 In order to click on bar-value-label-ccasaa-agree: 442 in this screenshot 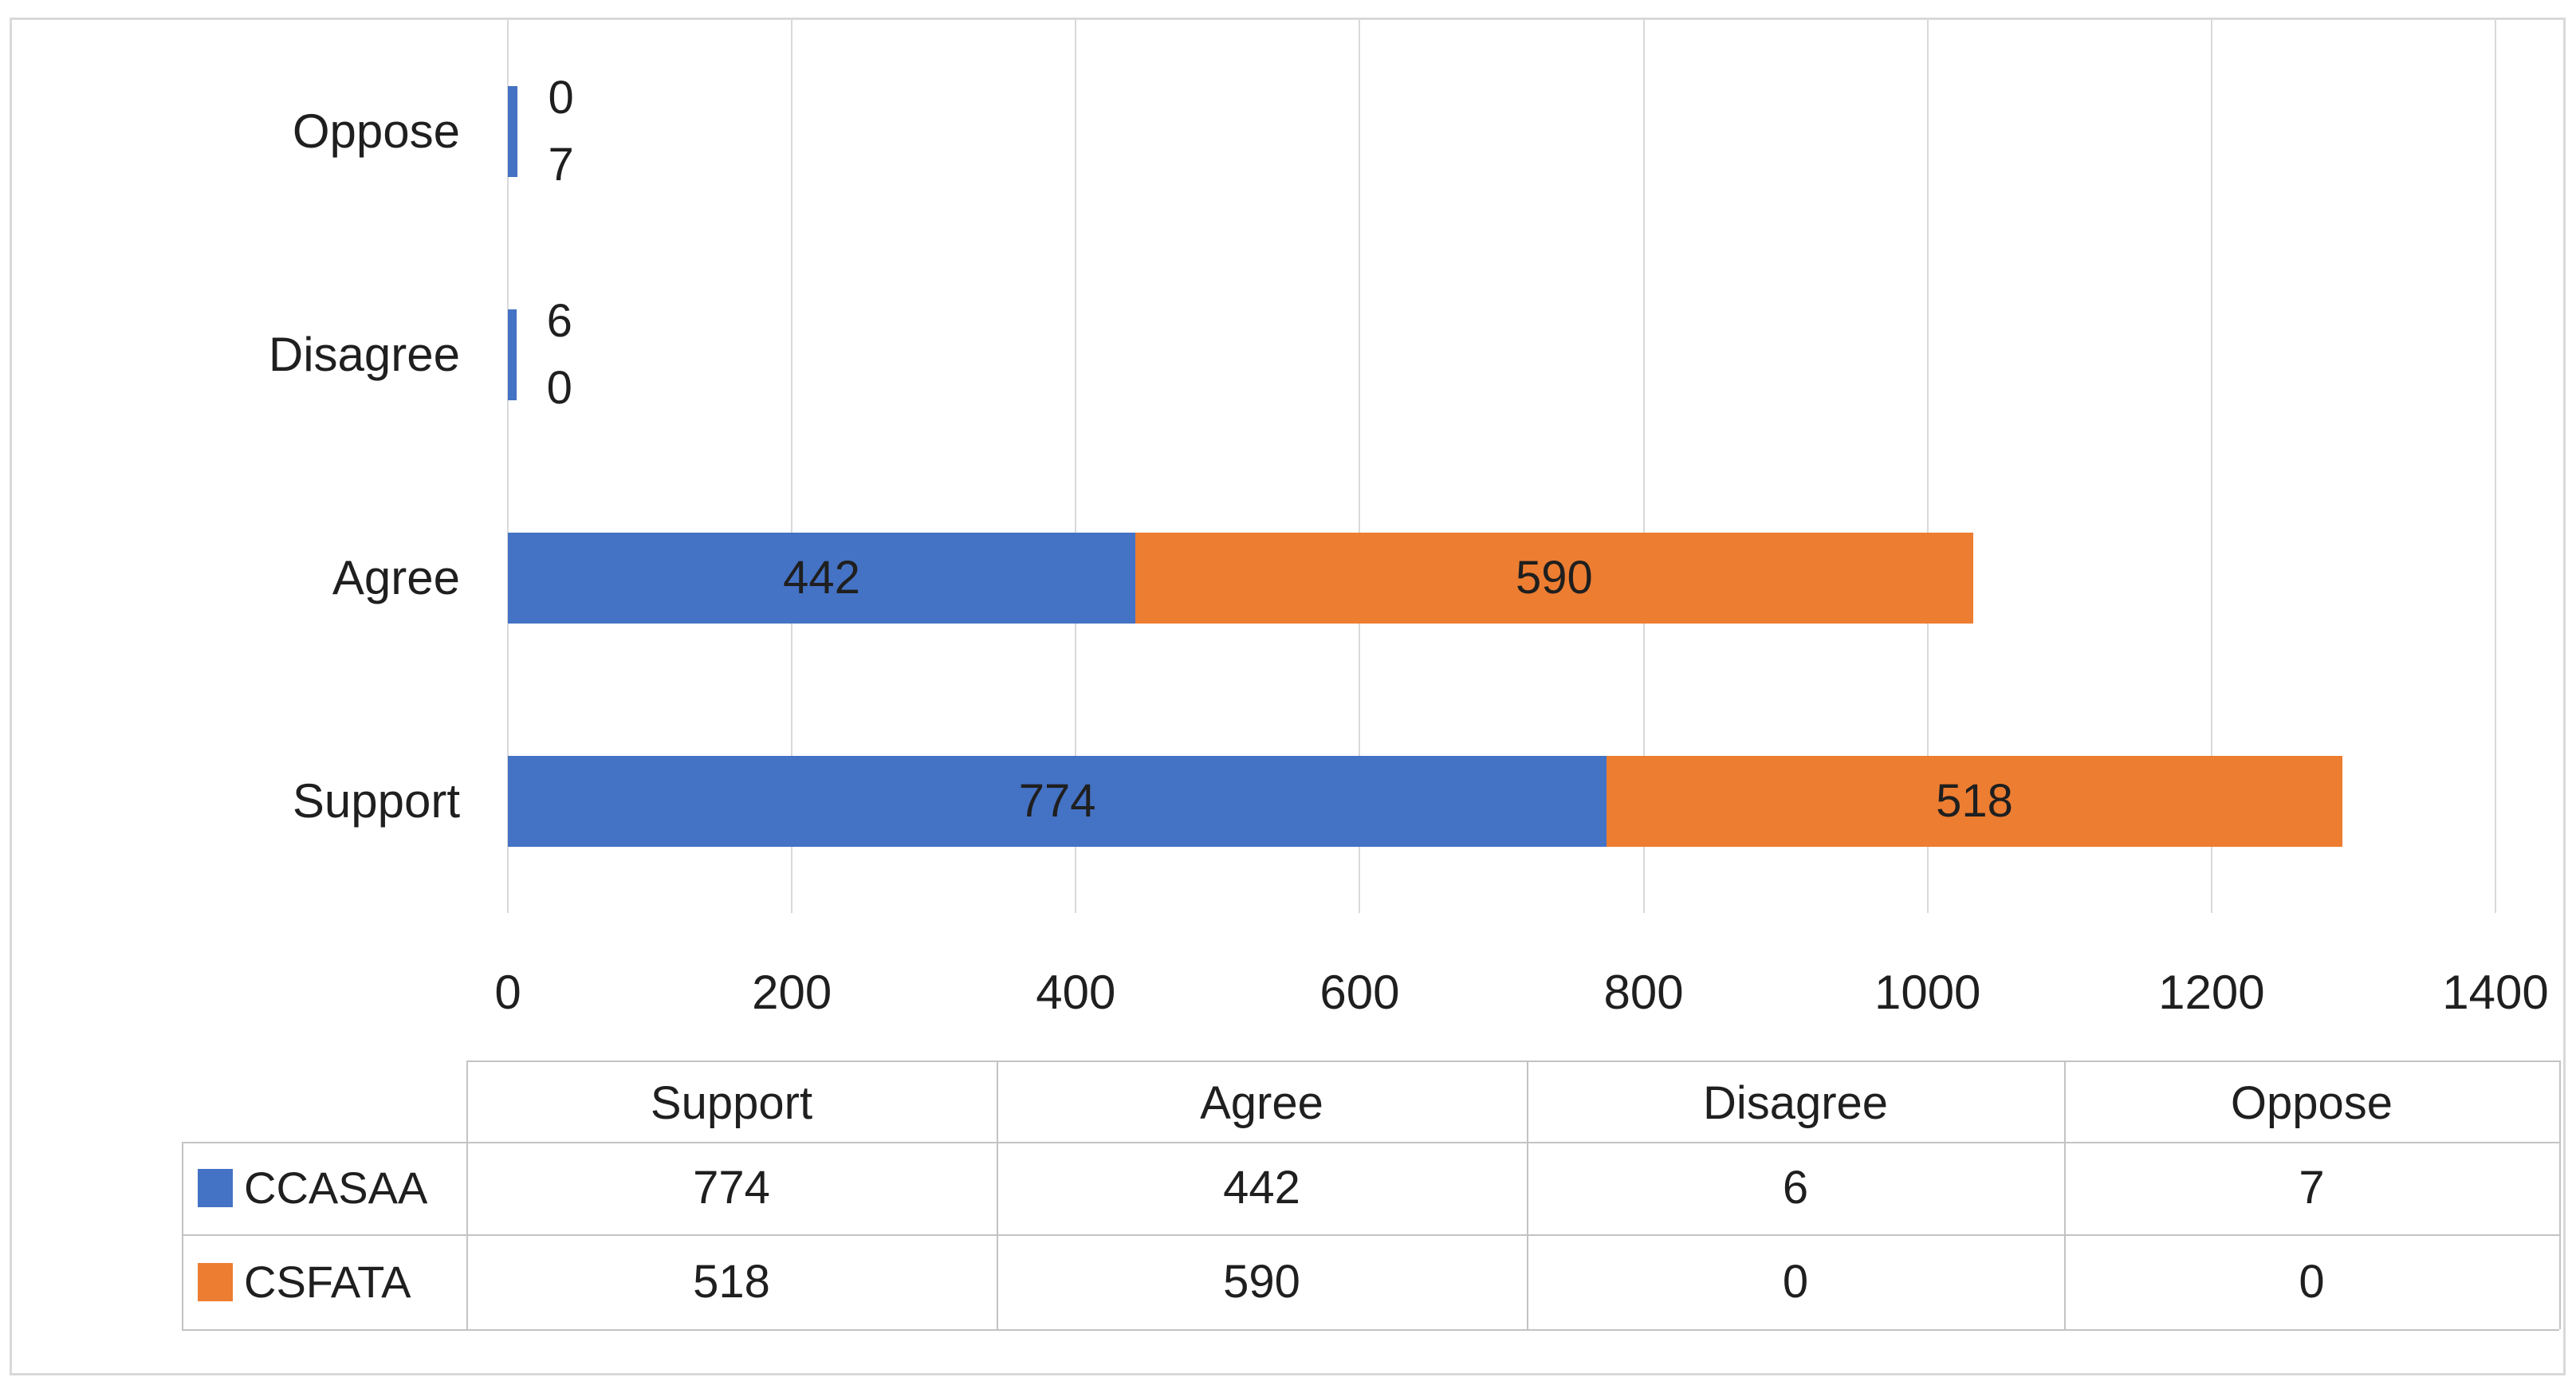, I will do `click(821, 578)`.